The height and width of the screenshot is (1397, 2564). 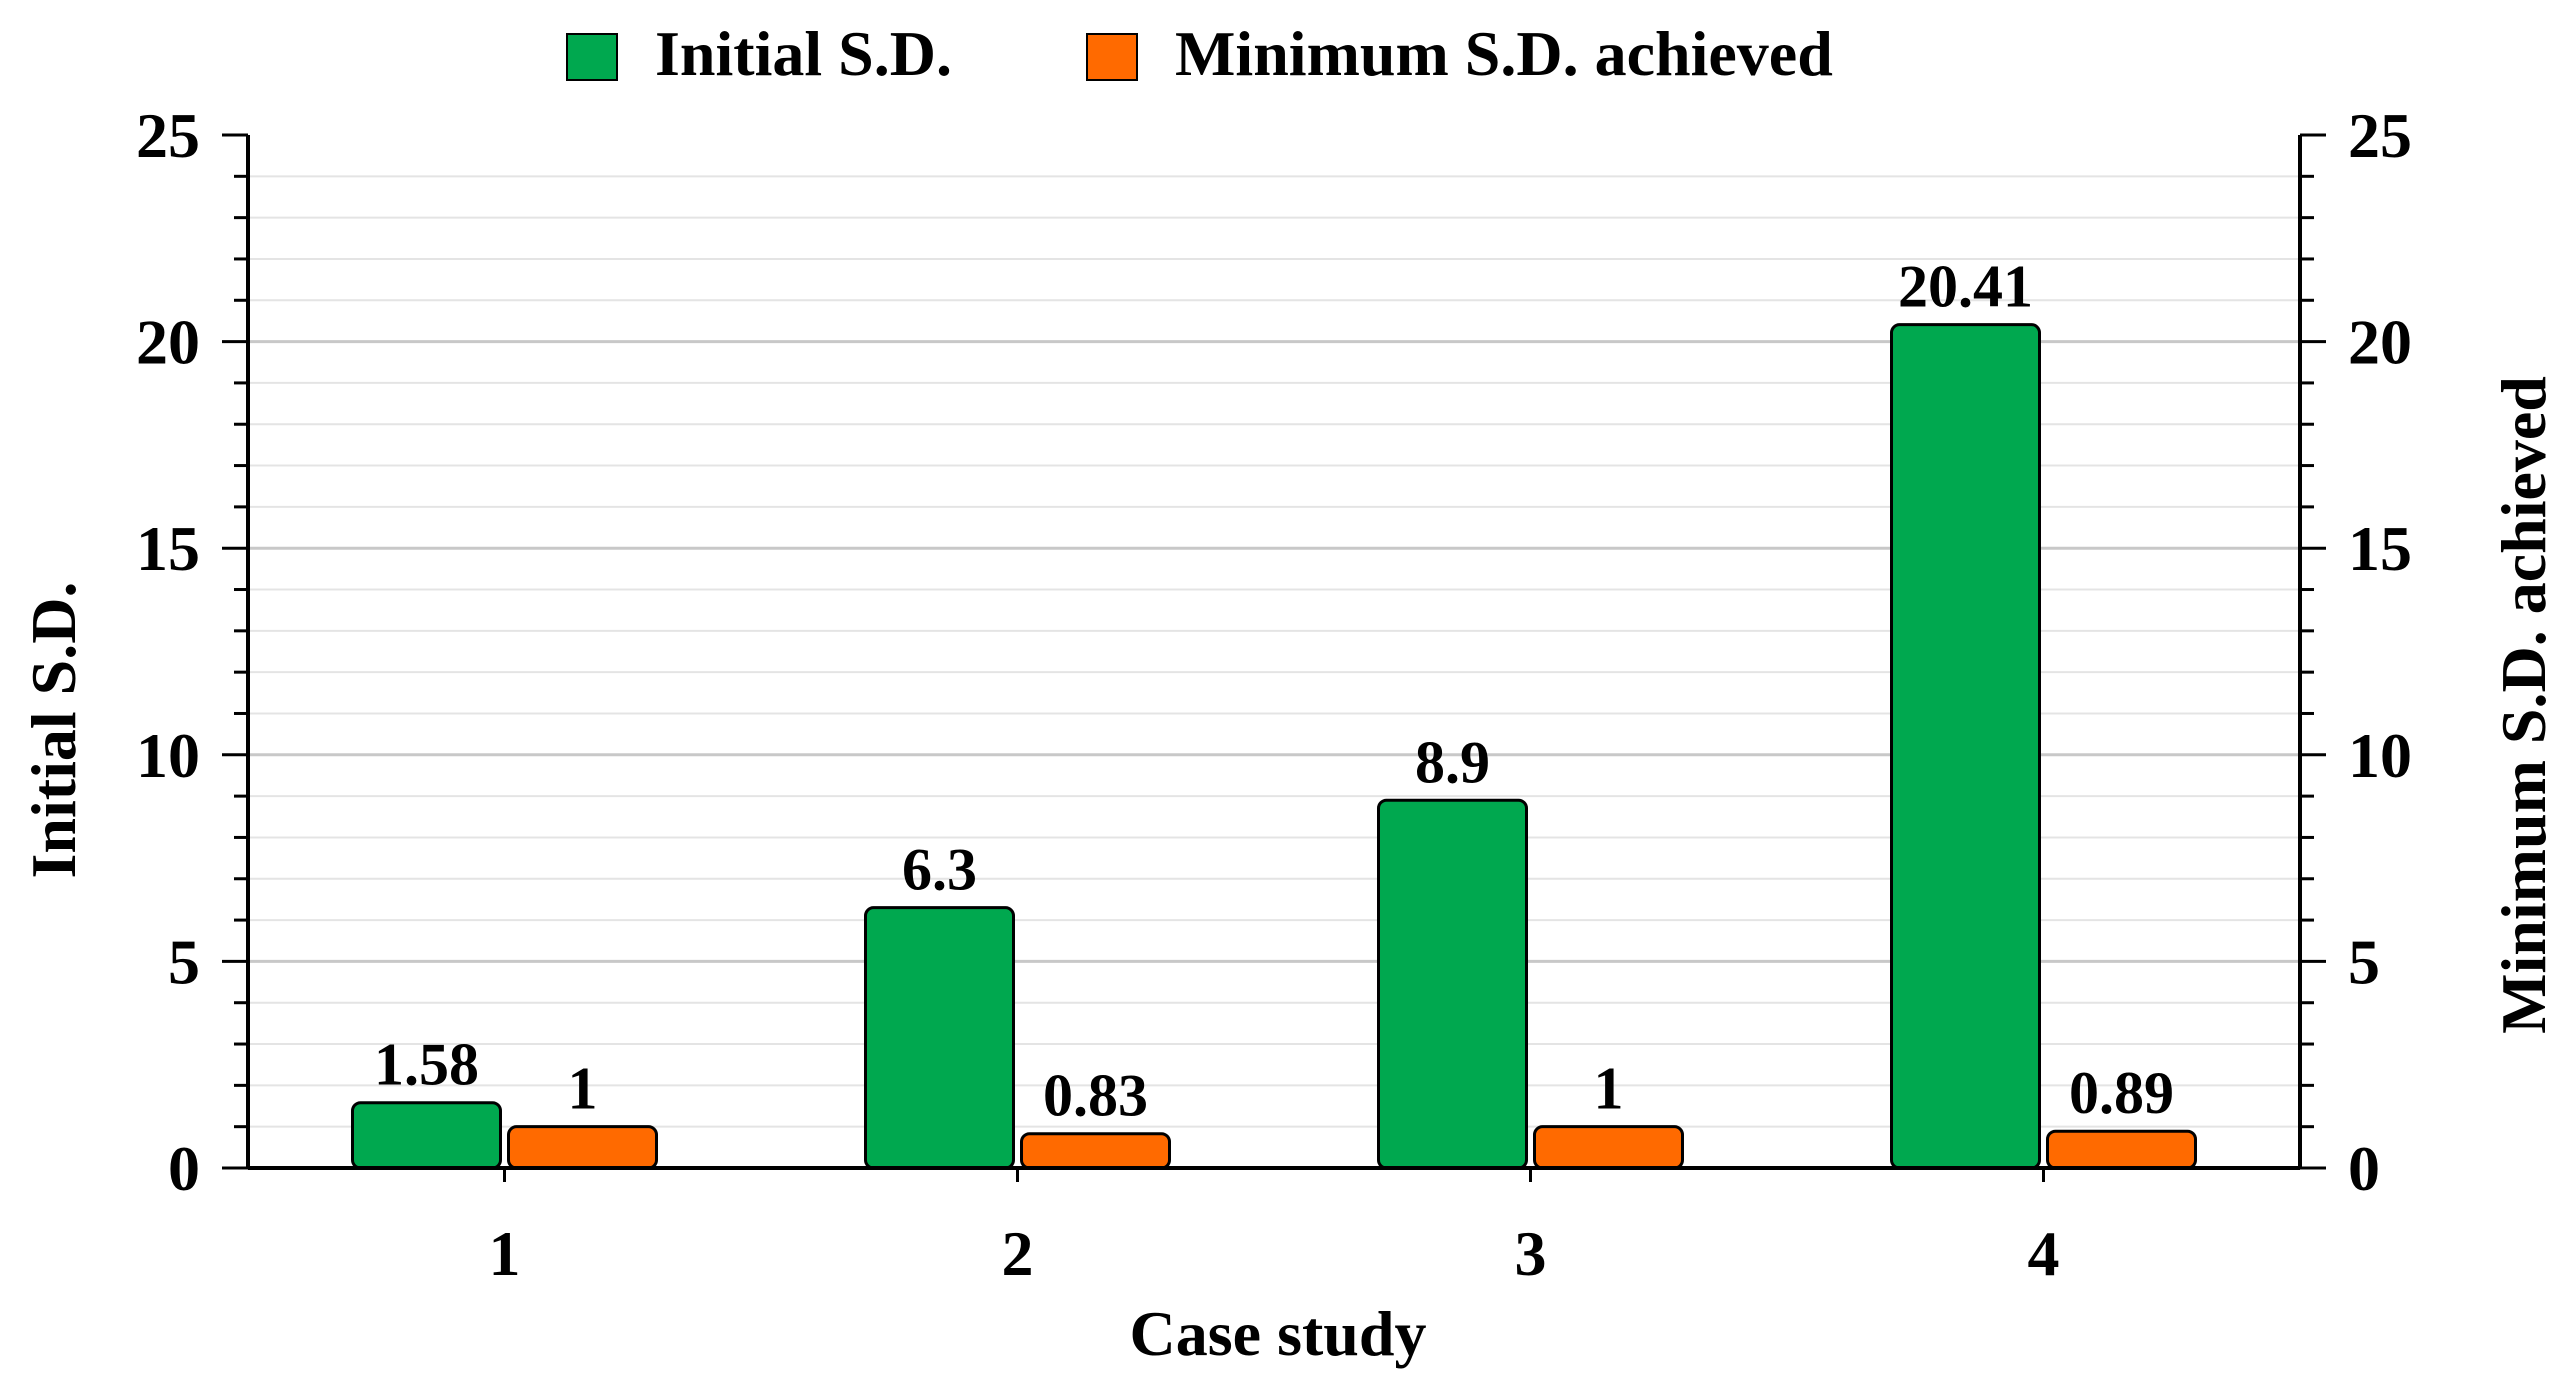 What do you see at coordinates (2523, 705) in the screenshot?
I see `y-axis-label-right: Minimum S.D. achieved` at bounding box center [2523, 705].